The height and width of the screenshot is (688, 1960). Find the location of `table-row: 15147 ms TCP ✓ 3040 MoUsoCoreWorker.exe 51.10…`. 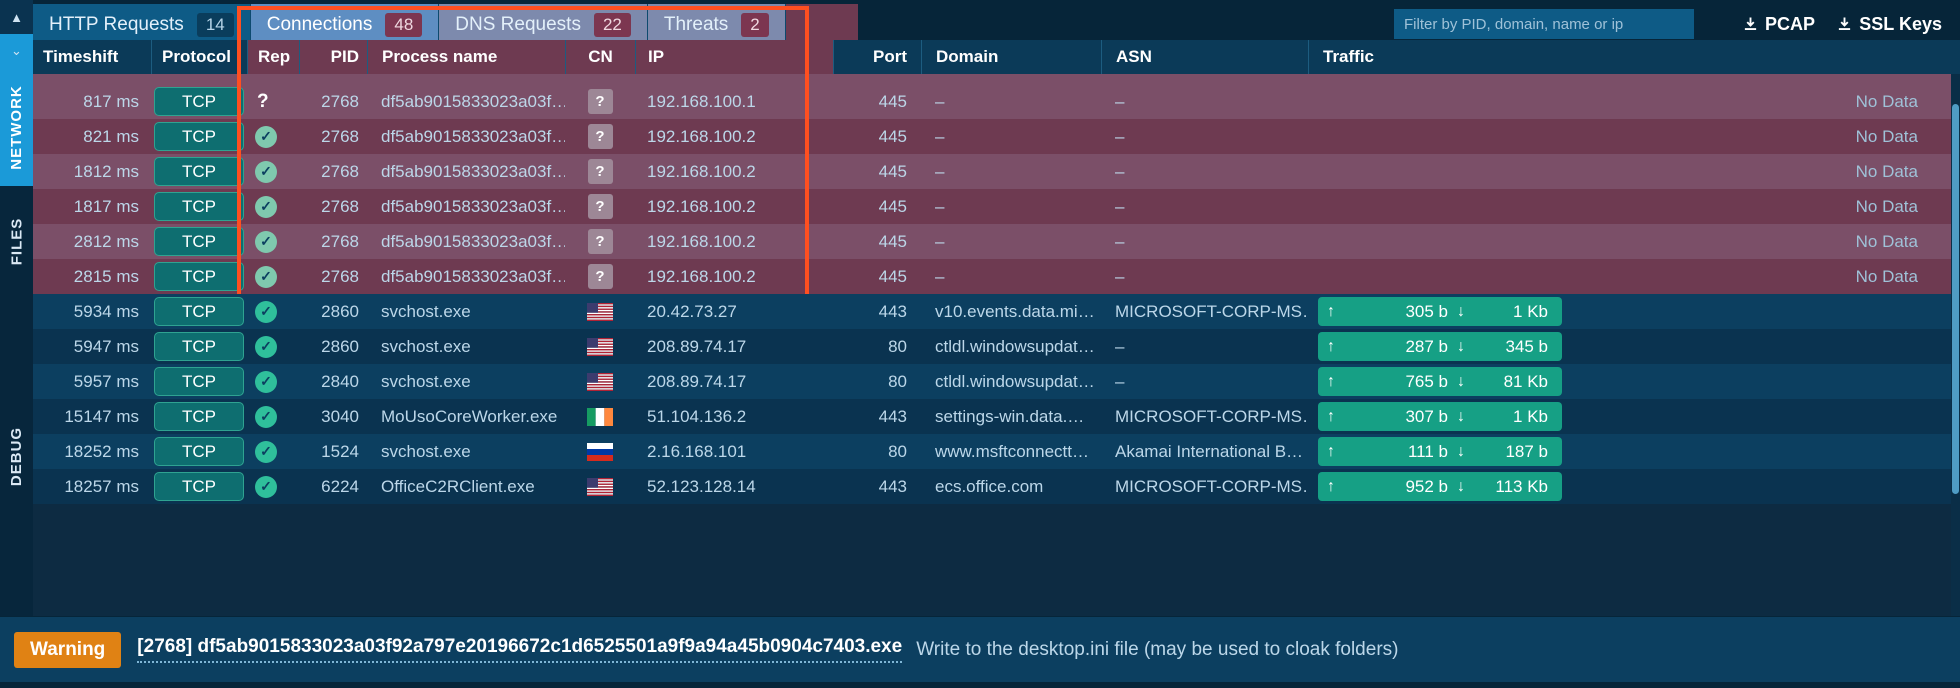

table-row: 15147 ms TCP ✓ 3040 MoUsoCoreWorker.exe 51.10… is located at coordinates (996, 416).